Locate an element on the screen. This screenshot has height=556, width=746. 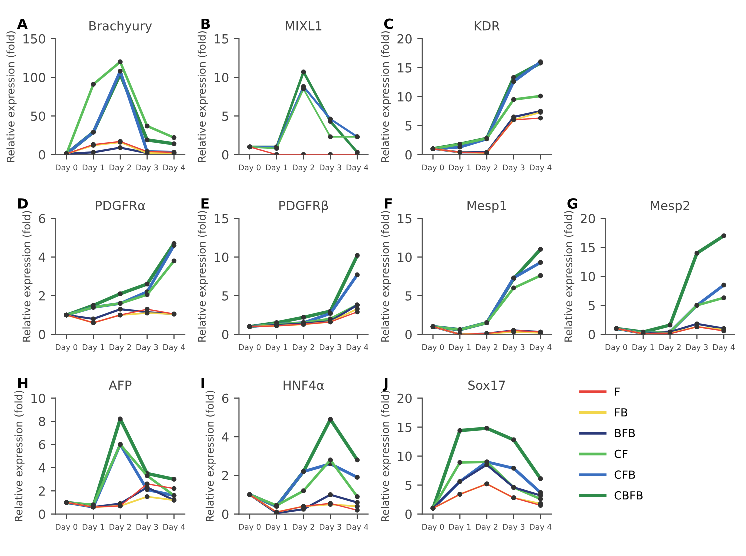
text: H is located at coordinates (23, 383).